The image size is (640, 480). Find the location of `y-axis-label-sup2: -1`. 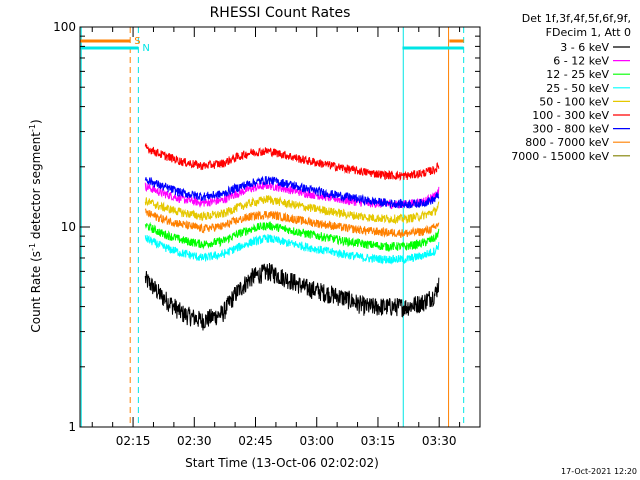

y-axis-label-sup2: -1 is located at coordinates (32, 128).